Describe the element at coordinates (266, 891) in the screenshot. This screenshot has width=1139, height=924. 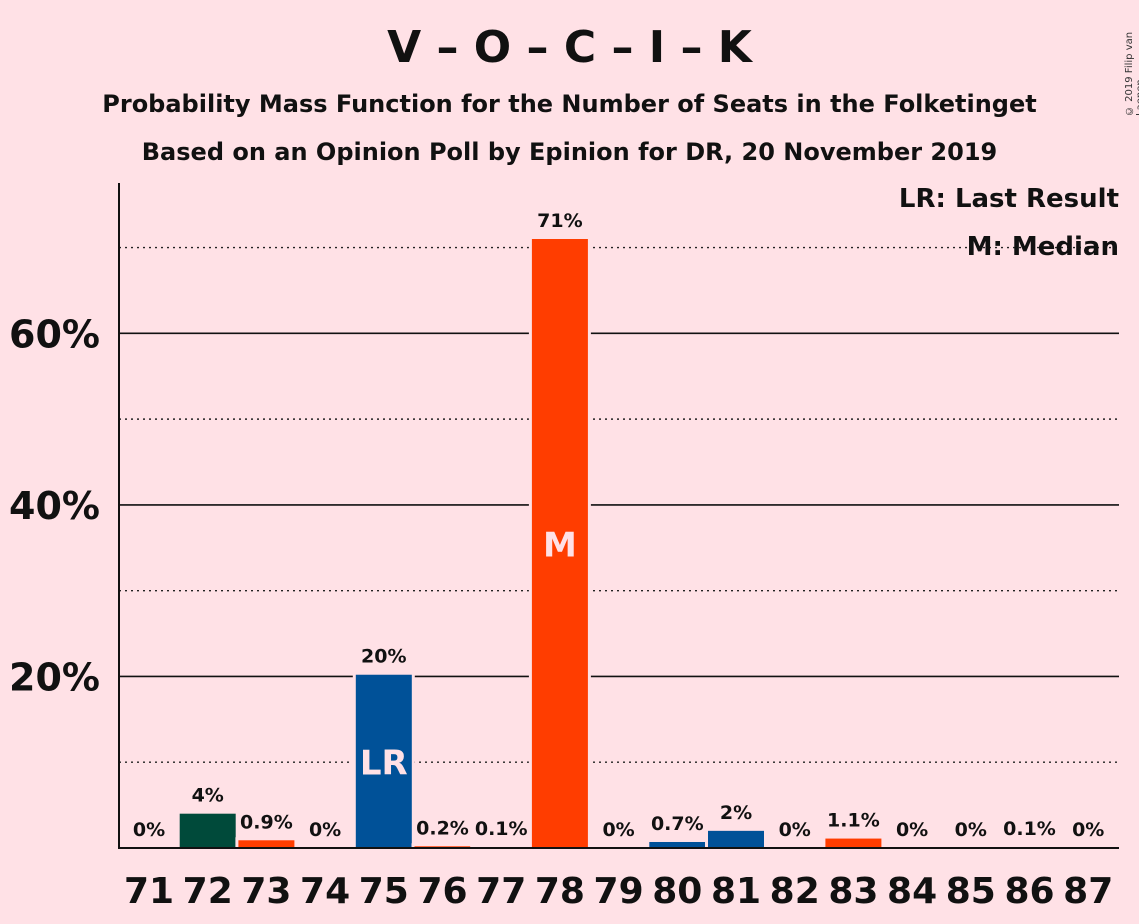
I see `x-tick-label: 73` at that location.